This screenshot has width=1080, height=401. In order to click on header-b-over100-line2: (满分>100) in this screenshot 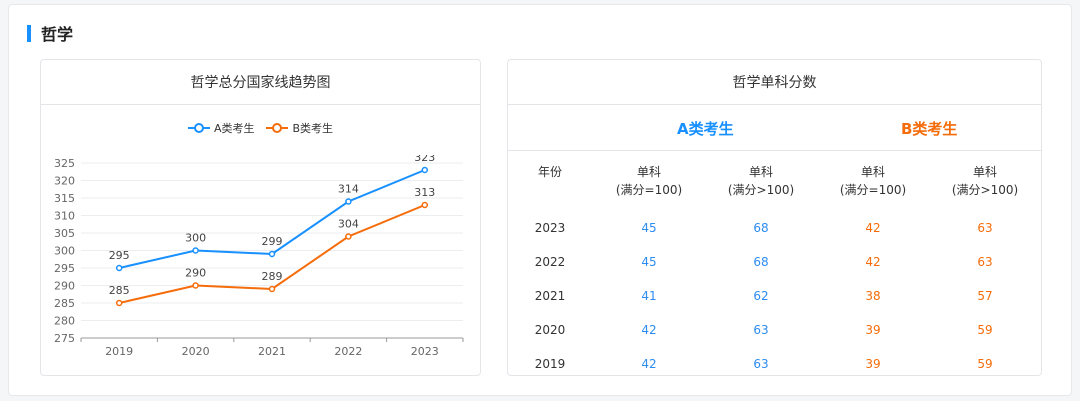, I will do `click(985, 190)`.